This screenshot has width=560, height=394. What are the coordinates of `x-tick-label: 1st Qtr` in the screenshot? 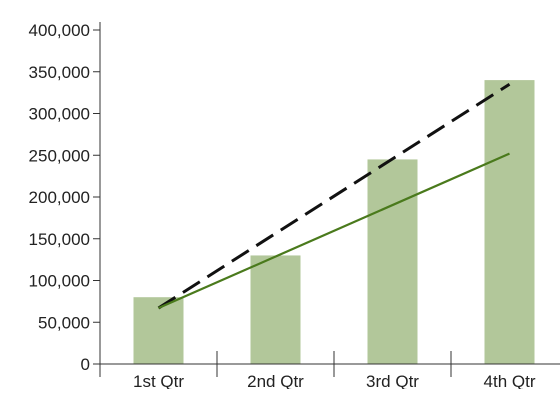 It's located at (158, 380).